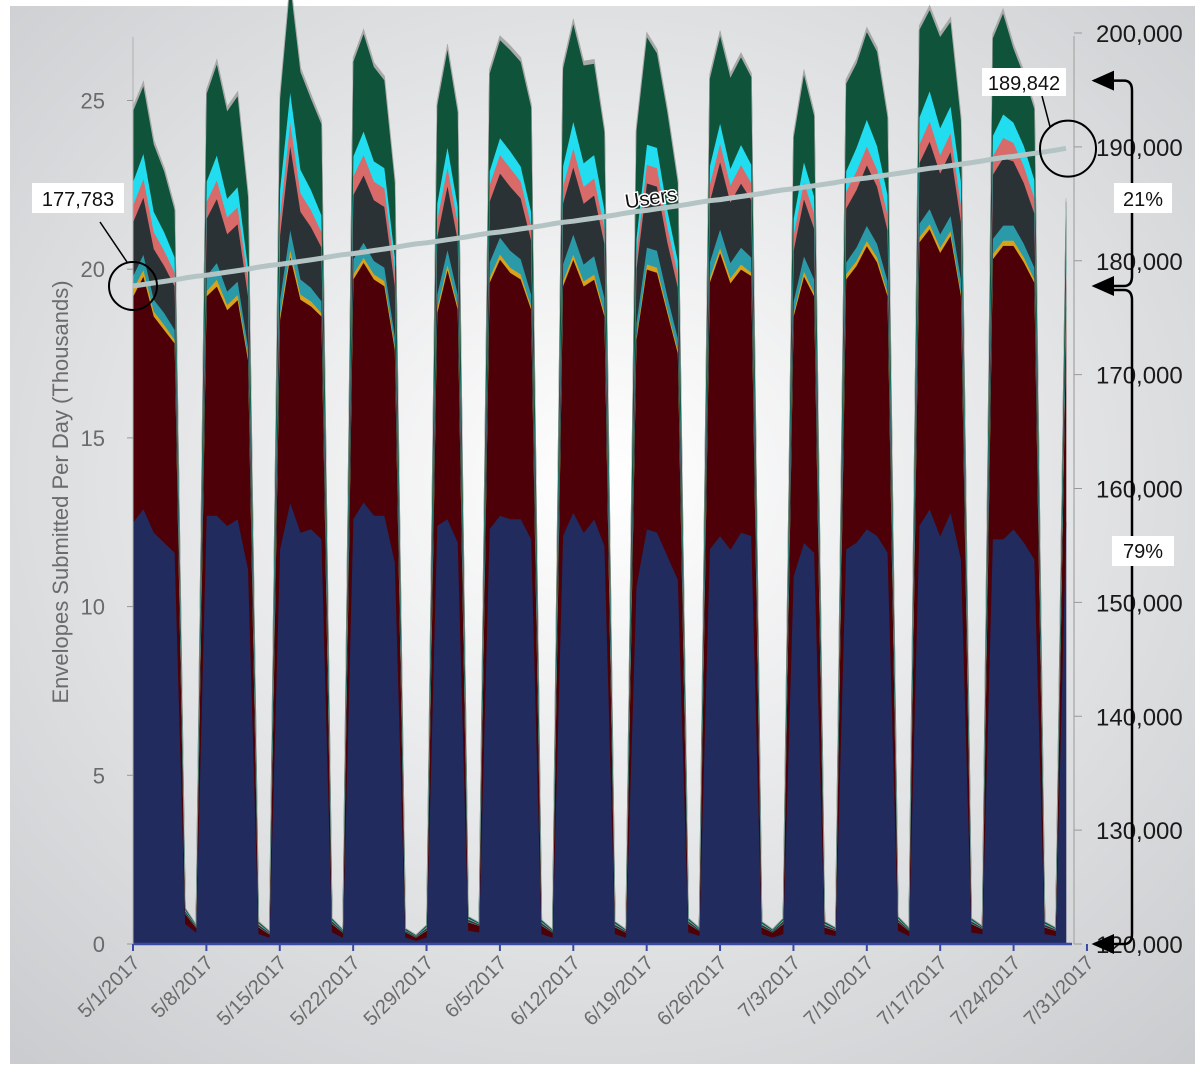 This screenshot has width=1195, height=1072. Describe the element at coordinates (1139, 376) in the screenshot. I see `y2-tick-label: 170,000` at that location.